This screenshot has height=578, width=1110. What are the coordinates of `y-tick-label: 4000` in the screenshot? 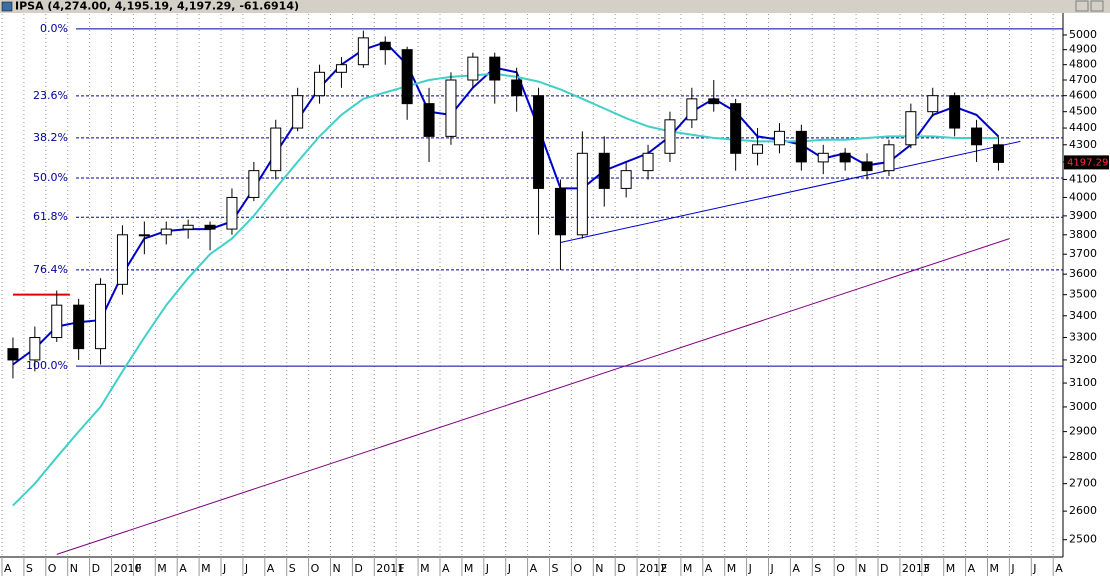 It's located at (1083, 196).